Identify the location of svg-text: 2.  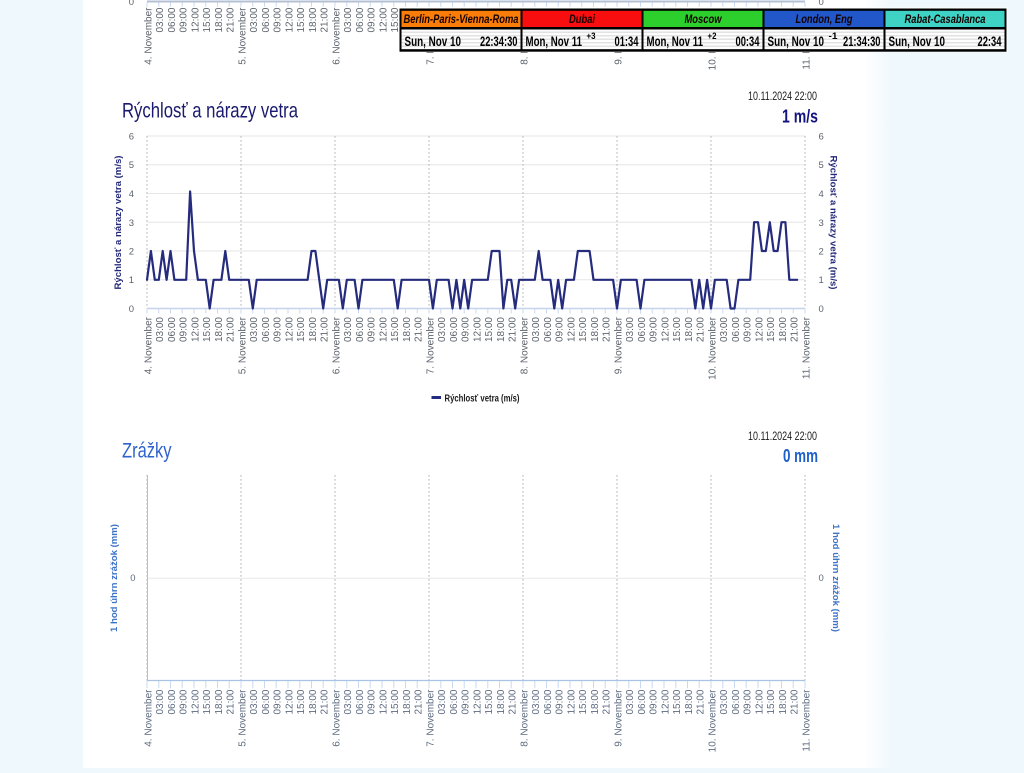
(821, 252).